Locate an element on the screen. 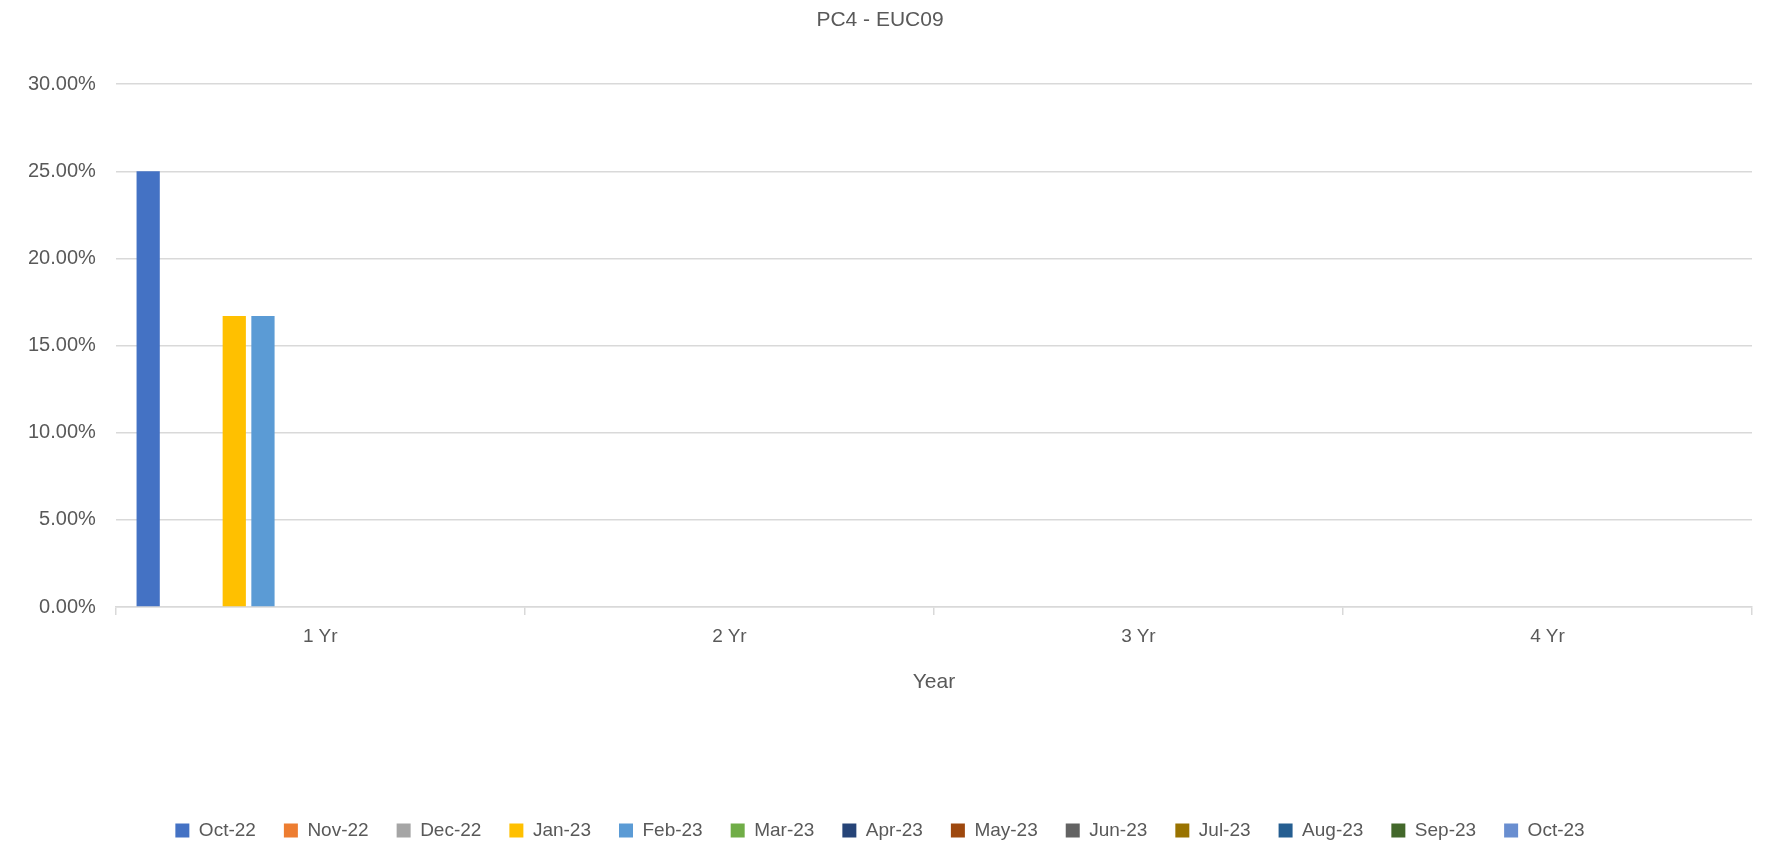 This screenshot has width=1772, height=850. legend-label: Mar-23 is located at coordinates (784, 829).